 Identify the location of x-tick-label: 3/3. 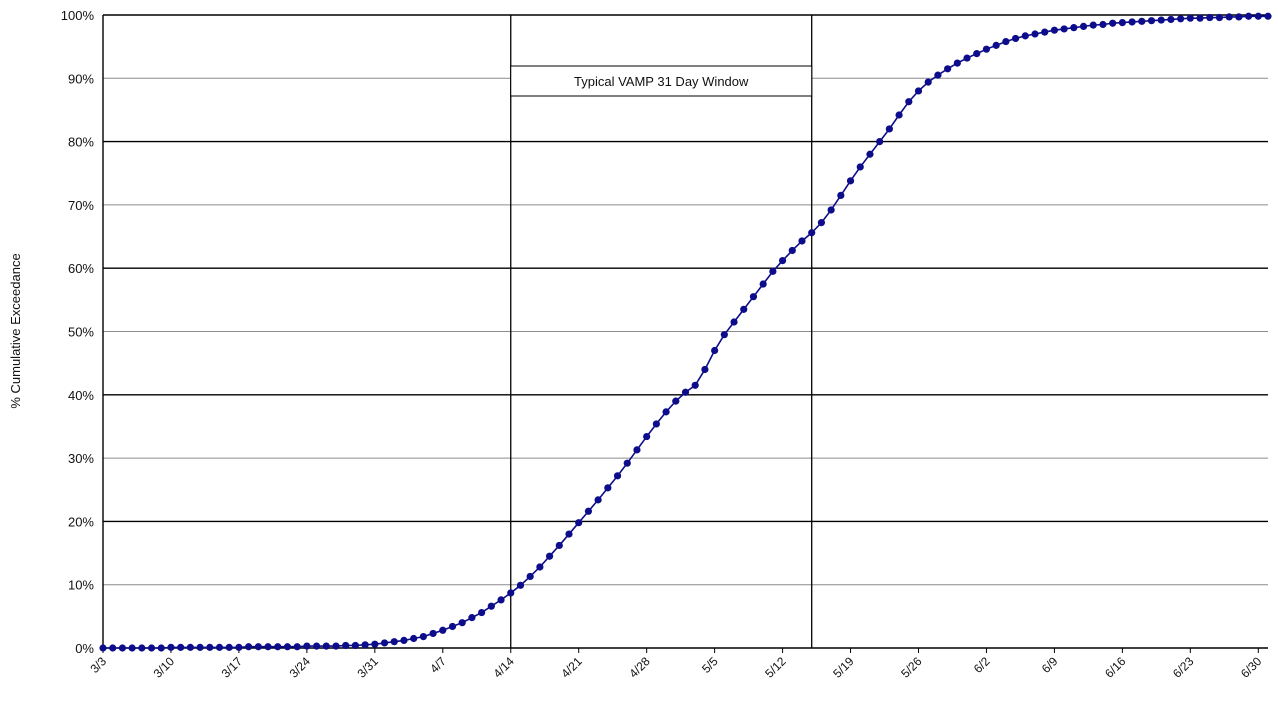
(98, 665).